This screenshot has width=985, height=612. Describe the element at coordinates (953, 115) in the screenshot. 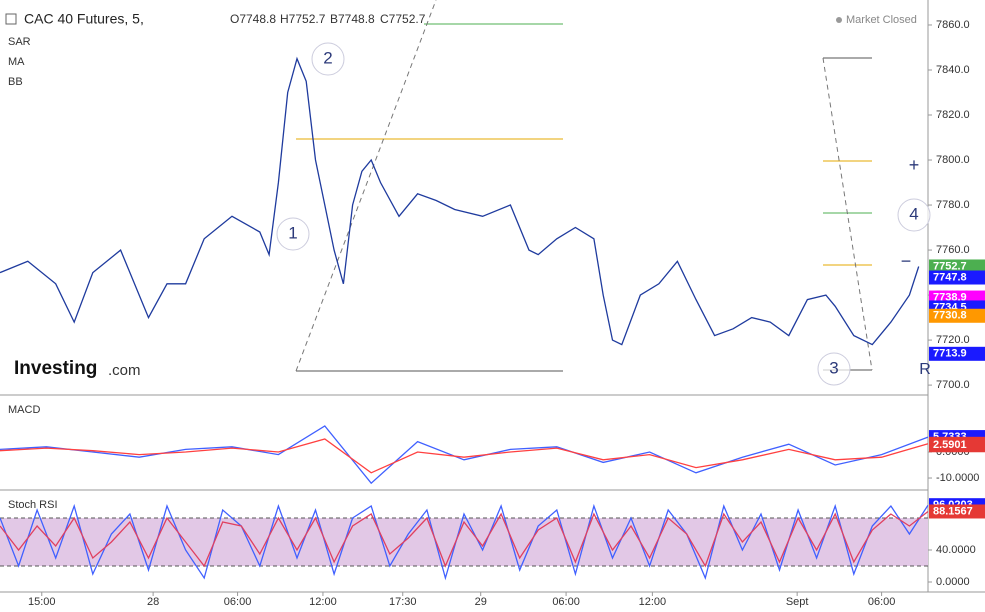

I see `y-tick-label: 7820.0` at that location.